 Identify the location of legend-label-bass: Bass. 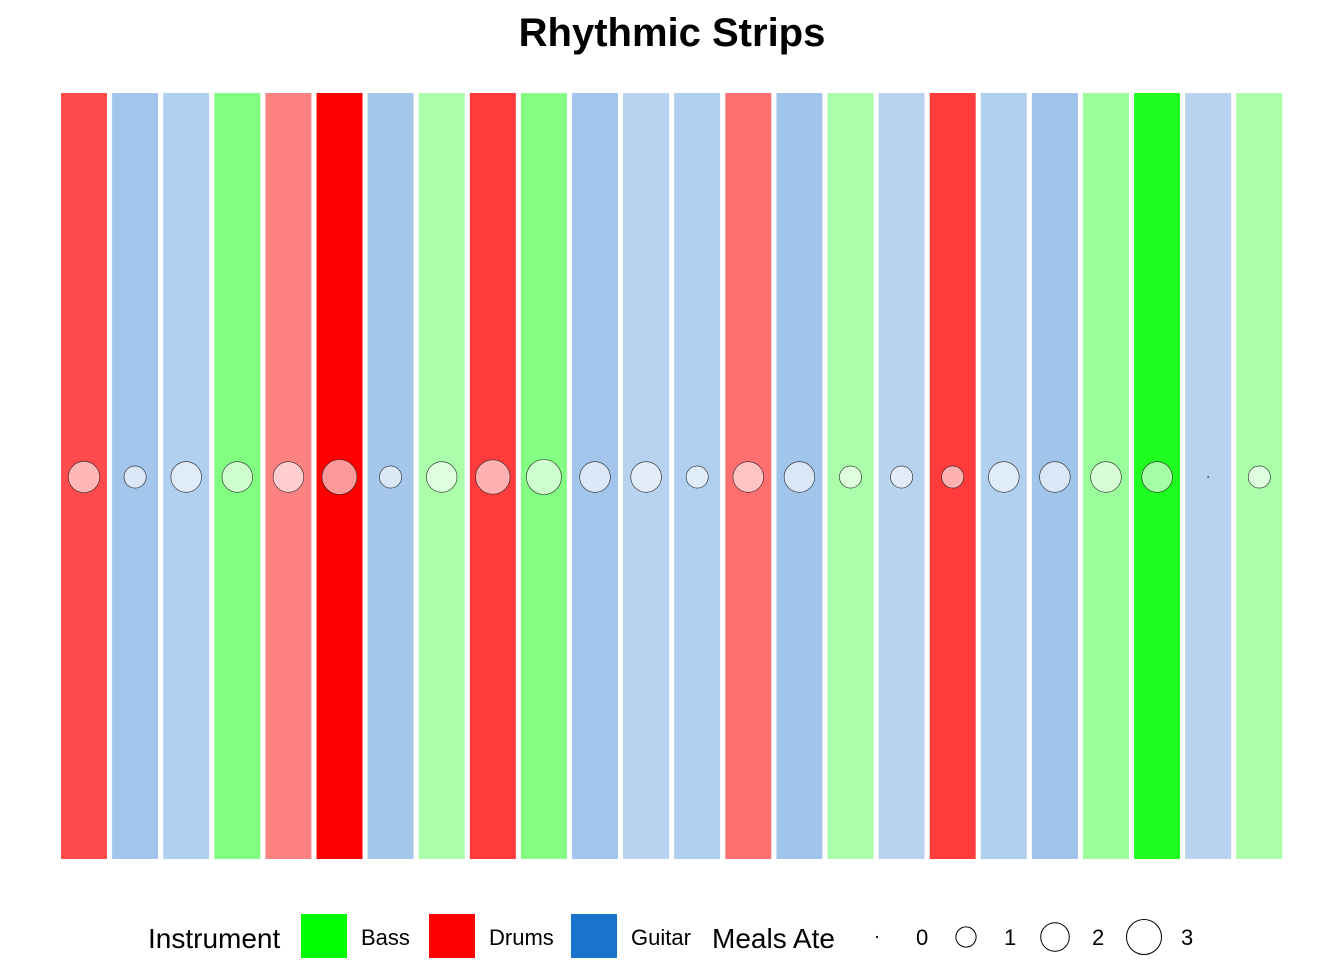
(385, 937).